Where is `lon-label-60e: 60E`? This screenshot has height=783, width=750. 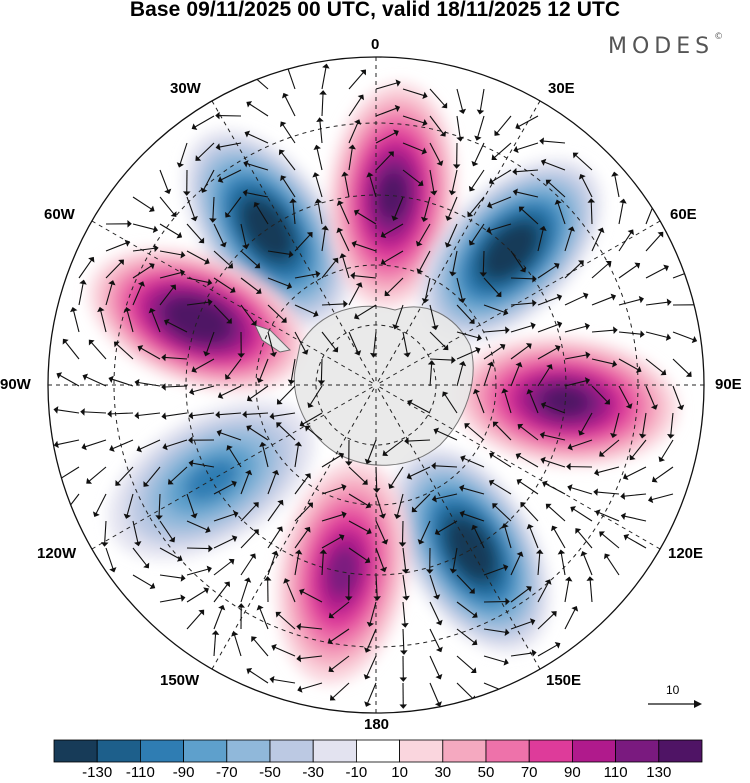
lon-label-60e: 60E is located at coordinates (683, 214).